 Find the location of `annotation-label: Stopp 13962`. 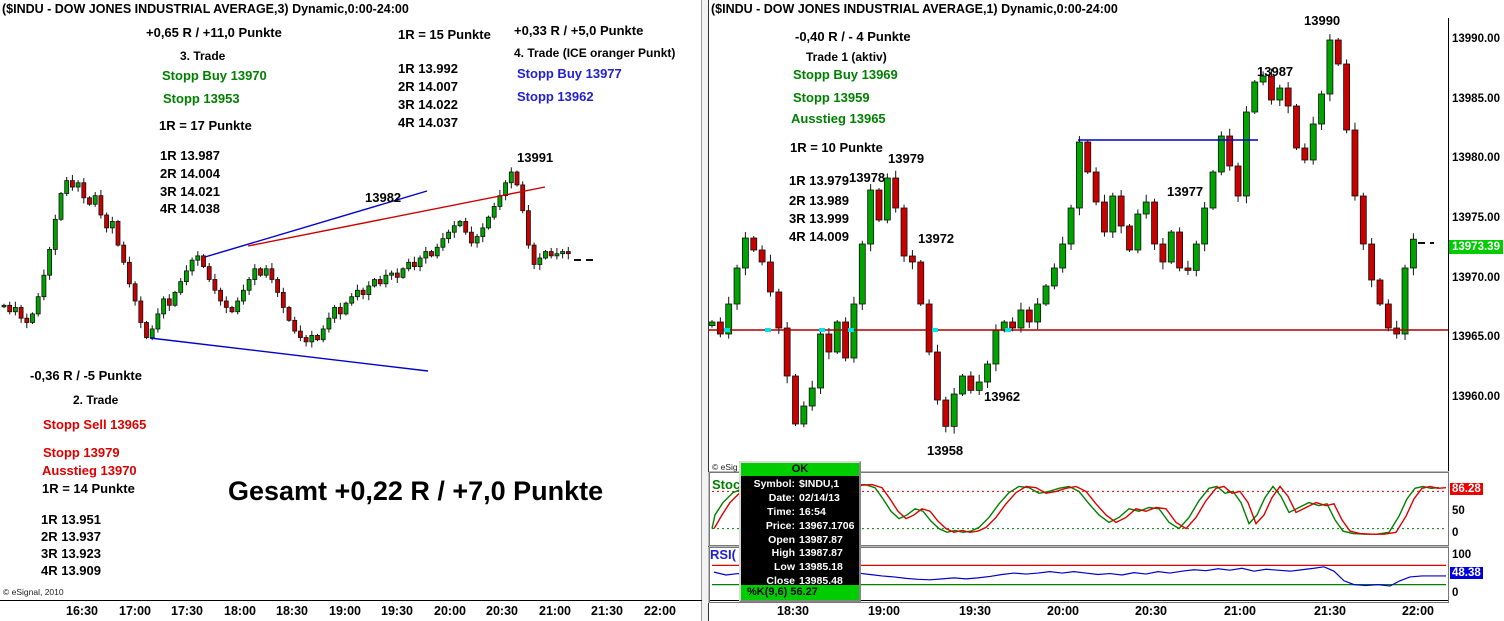

annotation-label: Stopp 13962 is located at coordinates (555, 96).